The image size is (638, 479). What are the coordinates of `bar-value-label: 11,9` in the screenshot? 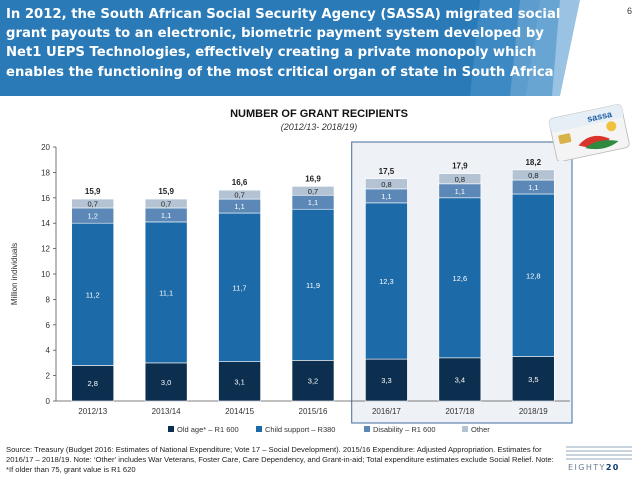 It's located at (313, 285).